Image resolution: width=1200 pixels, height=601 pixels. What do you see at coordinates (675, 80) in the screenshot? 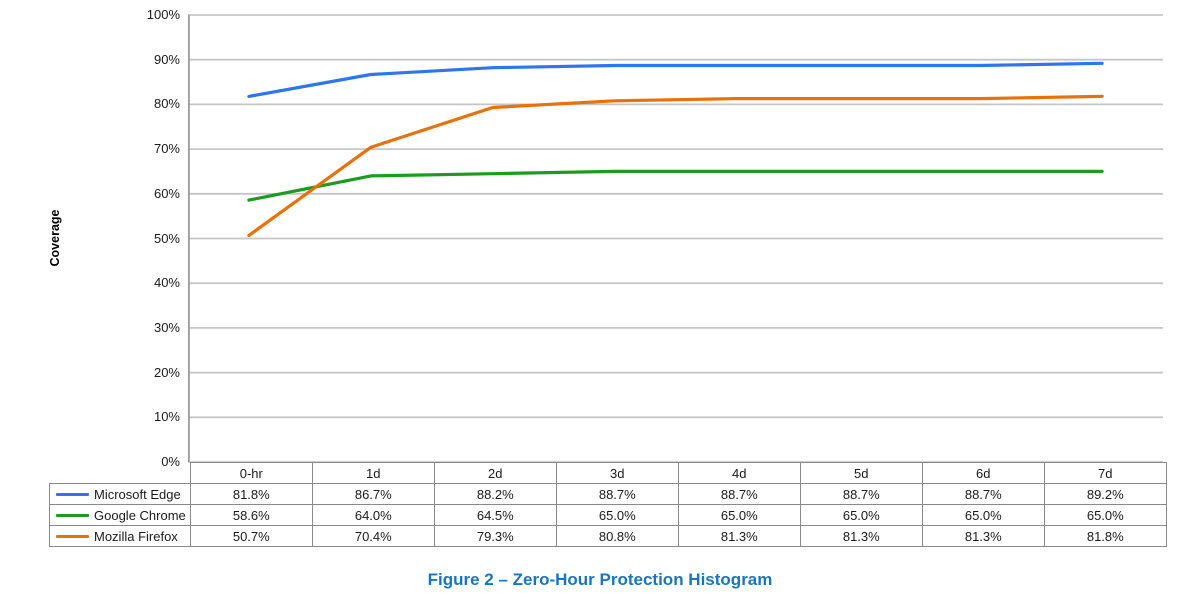
I see `series-line-microsoft-edge` at bounding box center [675, 80].